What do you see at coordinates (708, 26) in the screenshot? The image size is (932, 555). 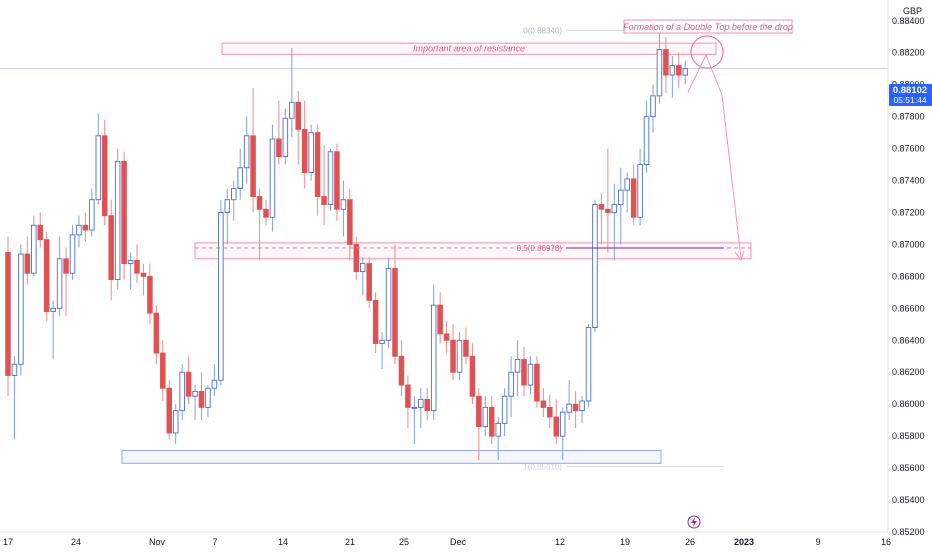 I see `double-top-label-box` at bounding box center [708, 26].